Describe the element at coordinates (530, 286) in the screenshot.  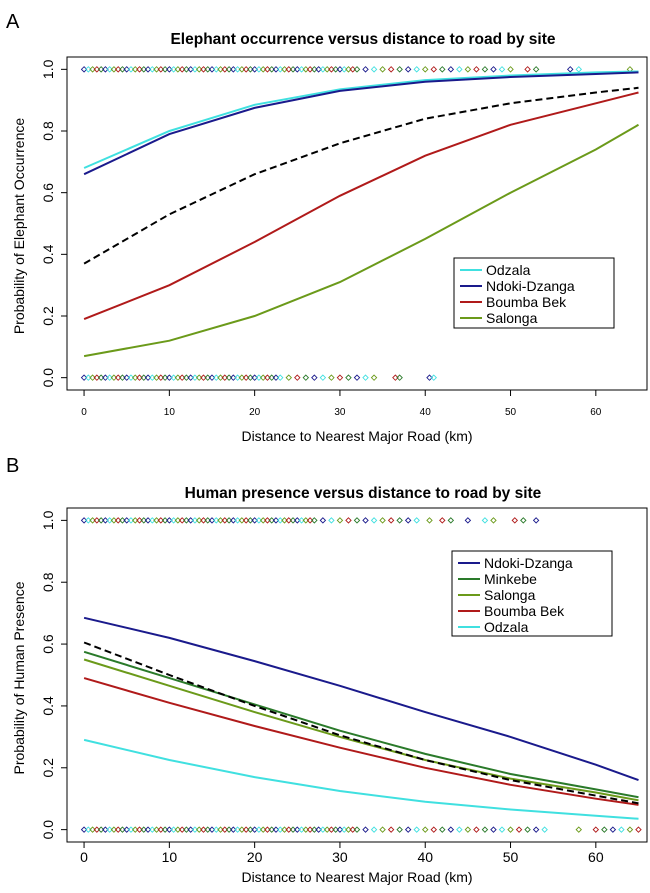
I see `legend-label-ndoki-dzanga-a: Ndoki-Dzanga` at that location.